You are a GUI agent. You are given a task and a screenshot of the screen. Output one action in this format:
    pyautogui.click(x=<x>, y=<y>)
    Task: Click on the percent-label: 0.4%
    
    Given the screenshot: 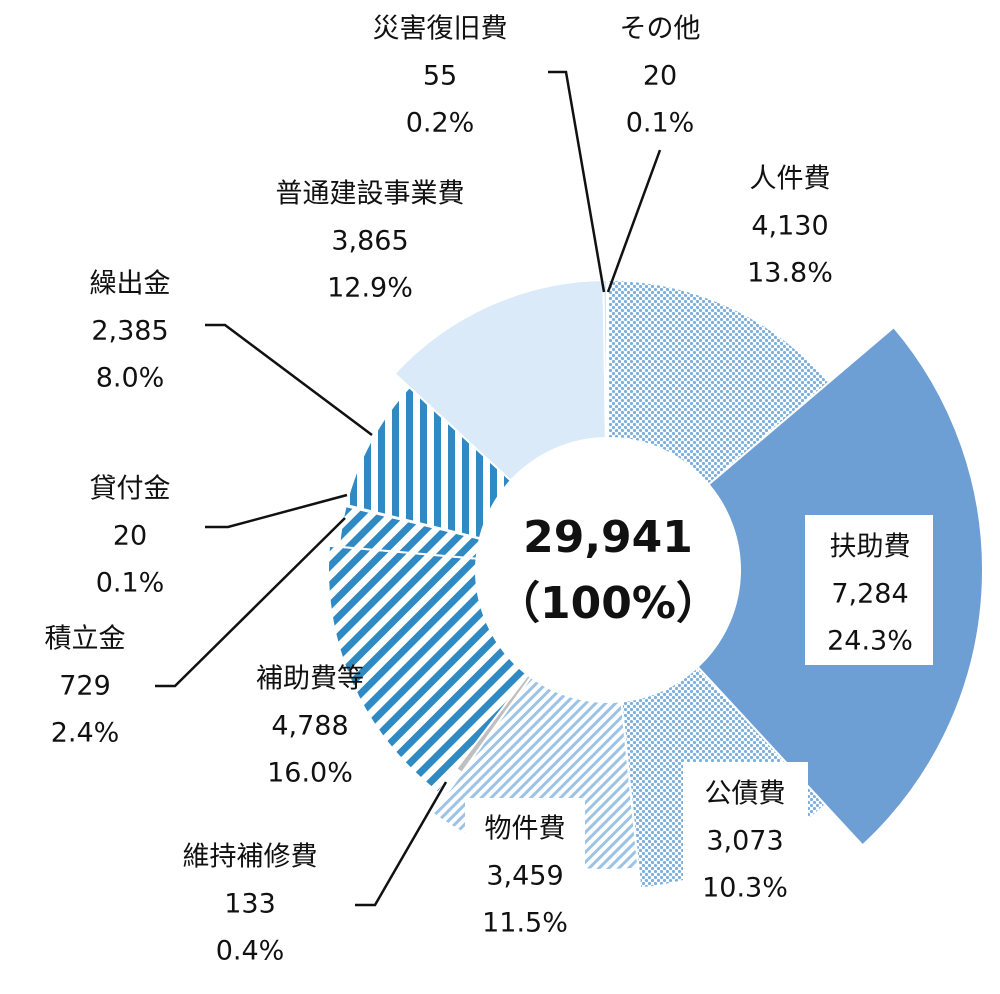 What is the action you would take?
    pyautogui.click(x=250, y=951)
    